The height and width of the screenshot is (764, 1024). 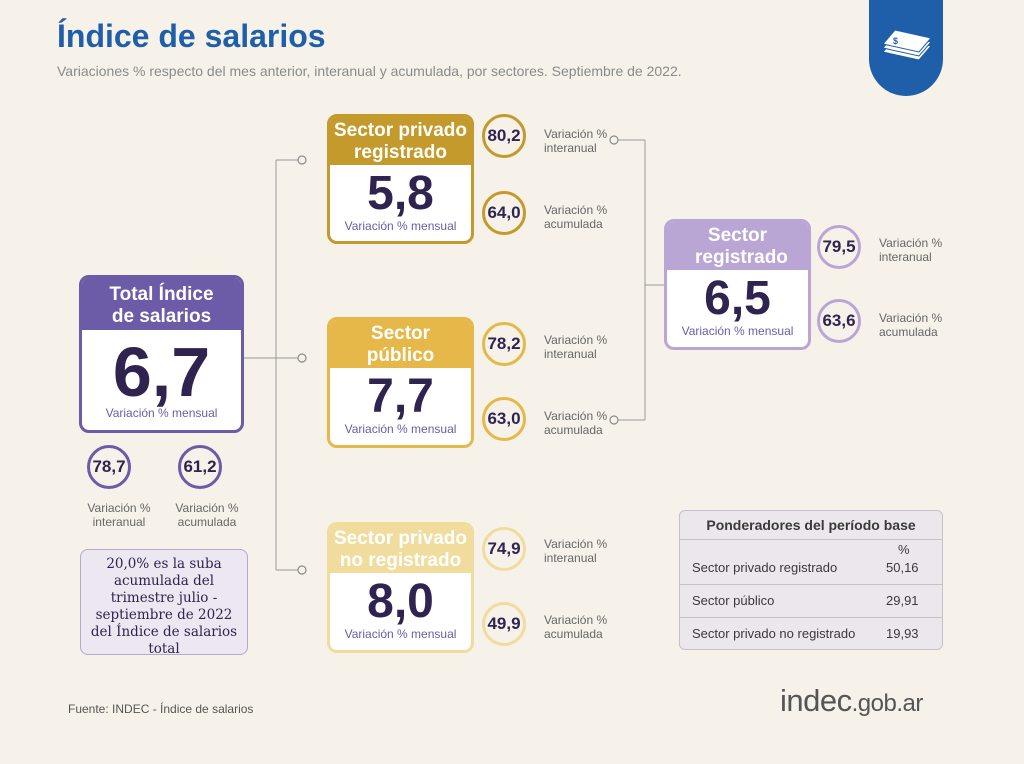 I want to click on publico-box: Sector público 7,7 Variación % mensual, so click(x=400, y=382).